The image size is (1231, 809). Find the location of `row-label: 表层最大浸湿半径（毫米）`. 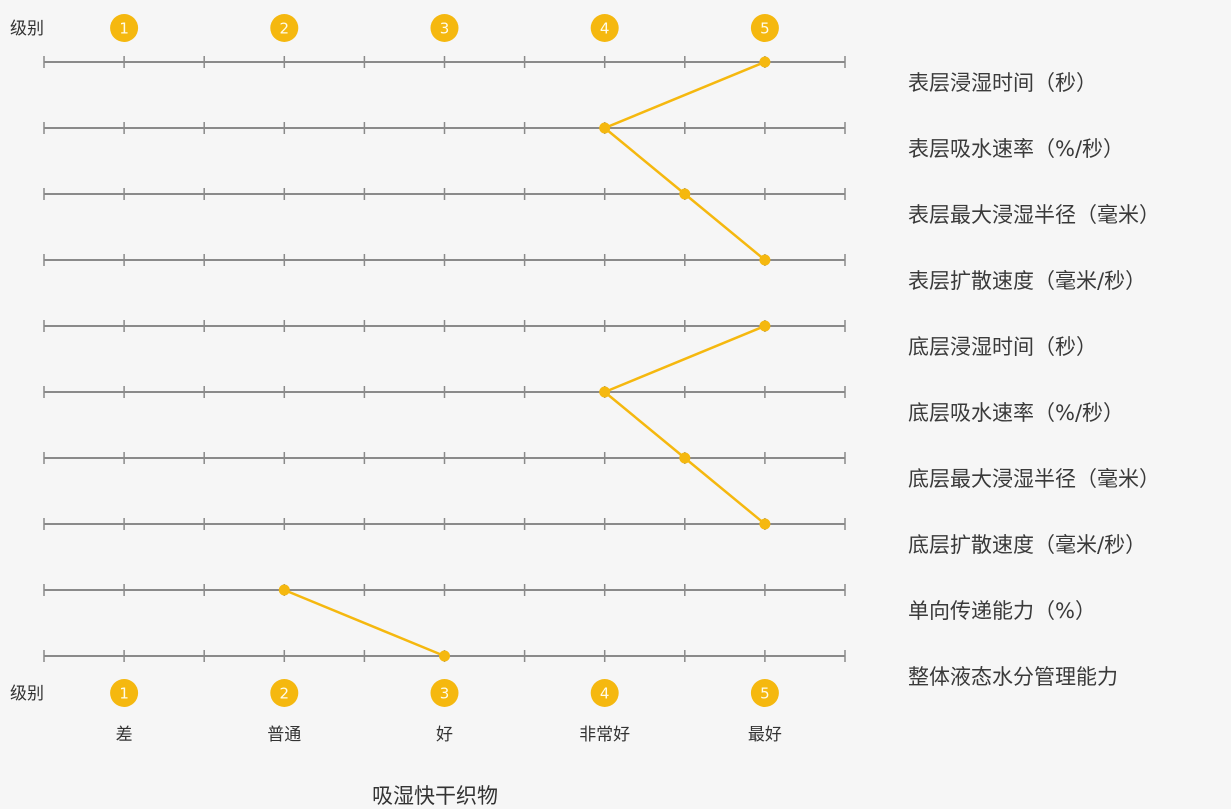

row-label: 表层最大浸湿半径（毫米） is located at coordinates (1034, 215).